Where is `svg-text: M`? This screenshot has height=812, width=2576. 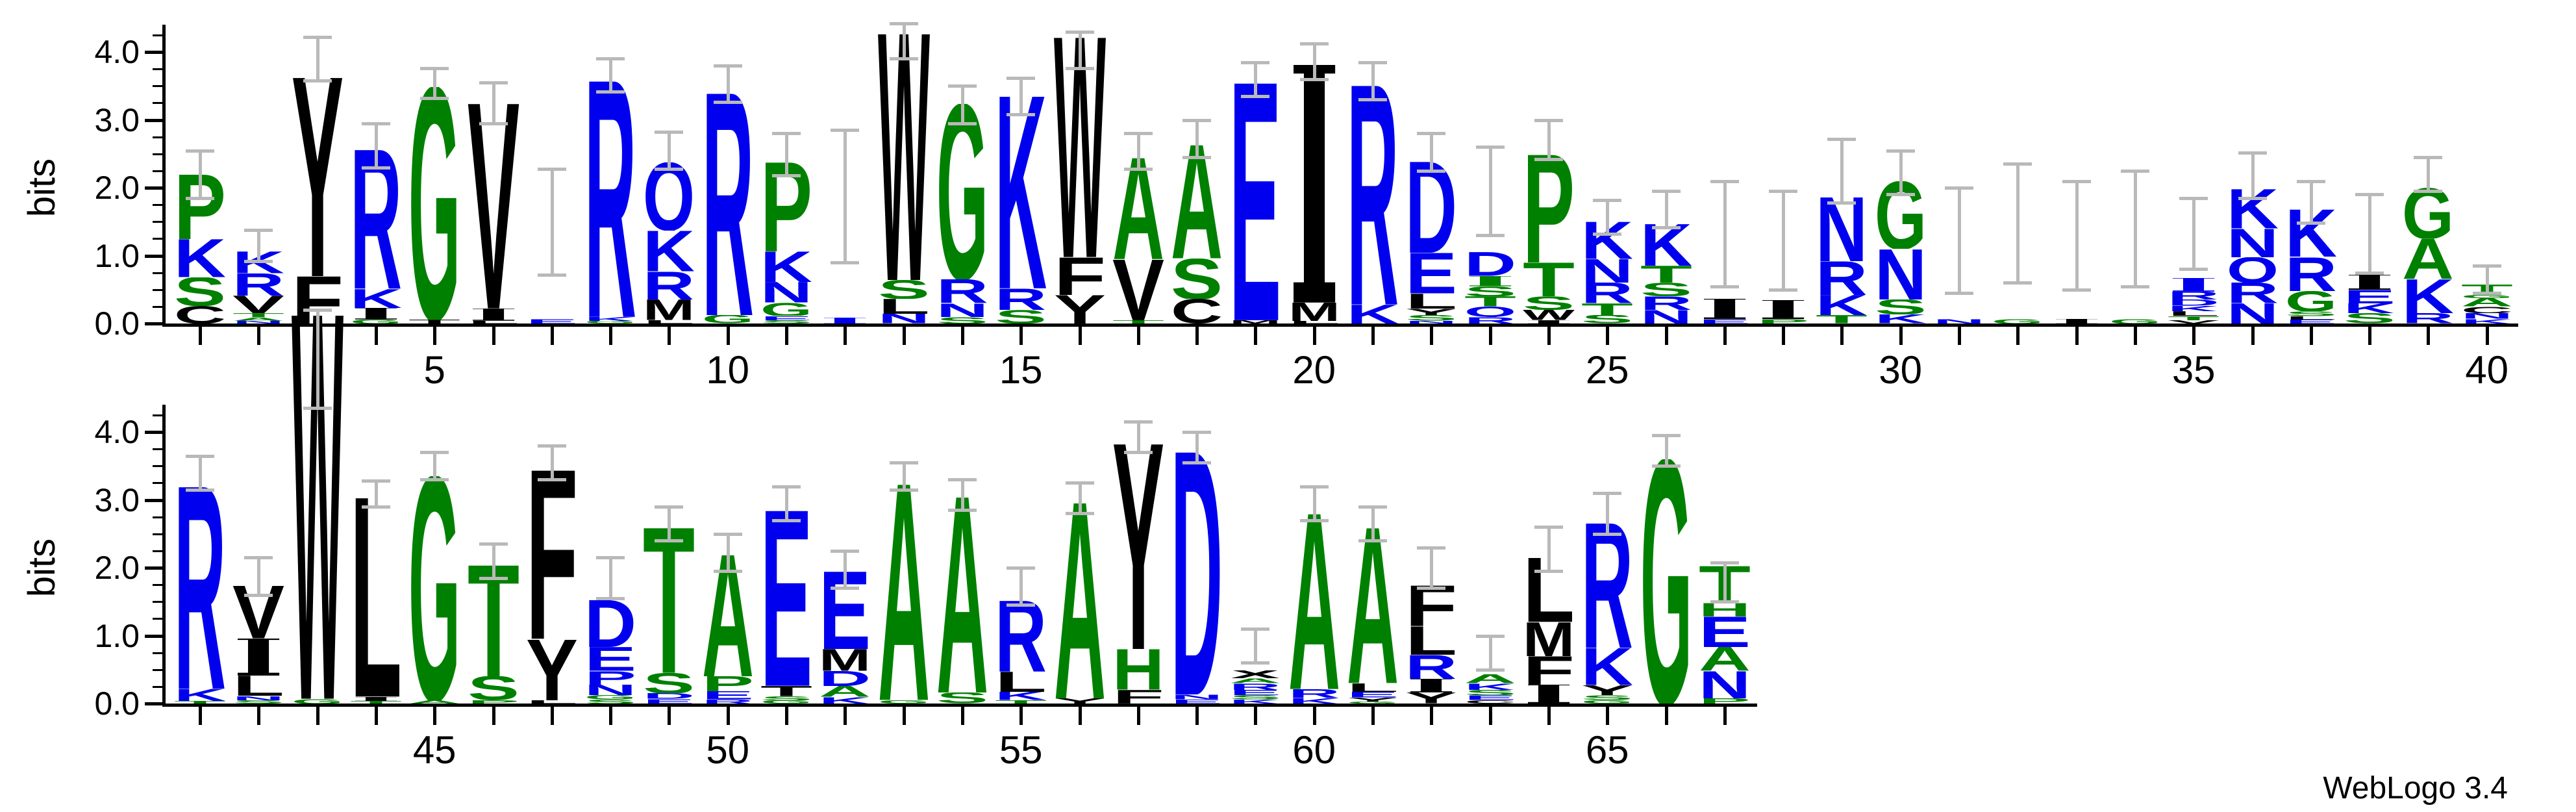
svg-text: M is located at coordinates (1255, 322).